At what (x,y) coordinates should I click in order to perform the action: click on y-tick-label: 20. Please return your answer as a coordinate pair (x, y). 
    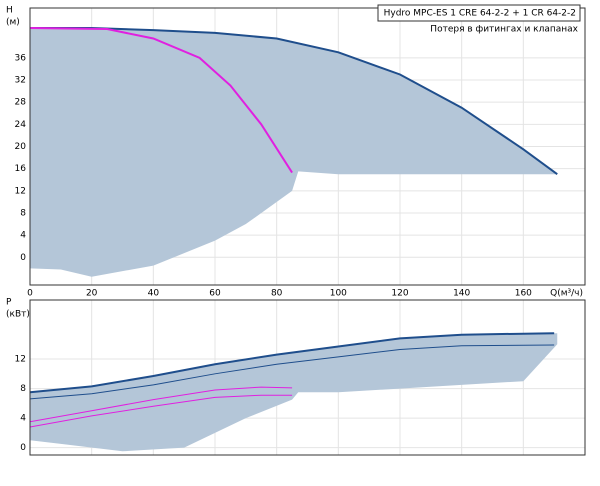
    Looking at the image, I should click on (21, 147).